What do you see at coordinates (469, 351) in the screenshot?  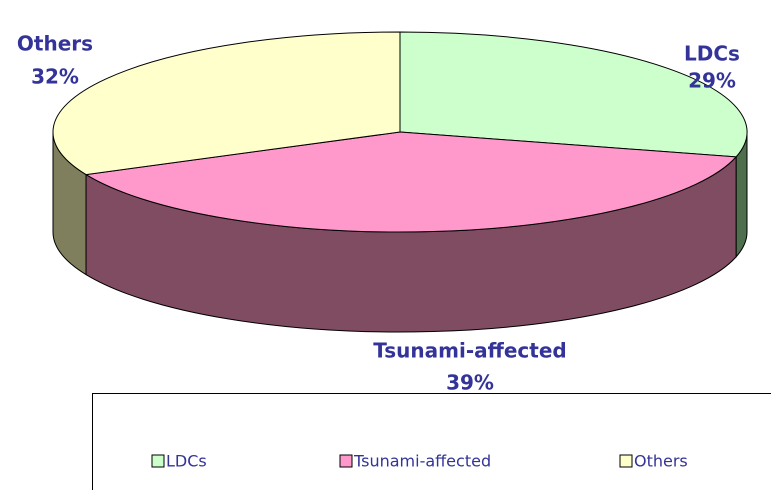 I see `slice-label: Tsunami-affected` at bounding box center [469, 351].